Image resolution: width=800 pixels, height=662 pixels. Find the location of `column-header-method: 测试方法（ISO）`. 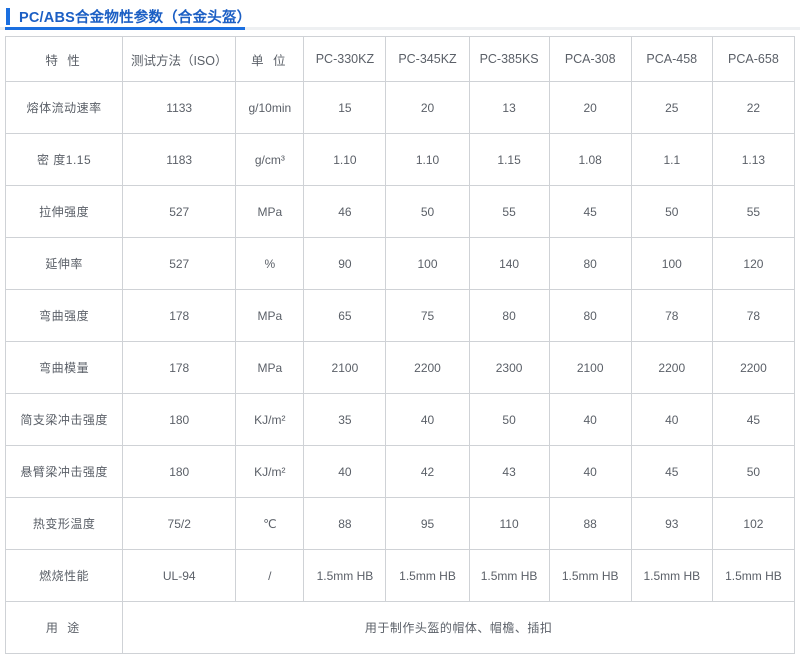

column-header-method: 测试方法（ISO） is located at coordinates (179, 59).